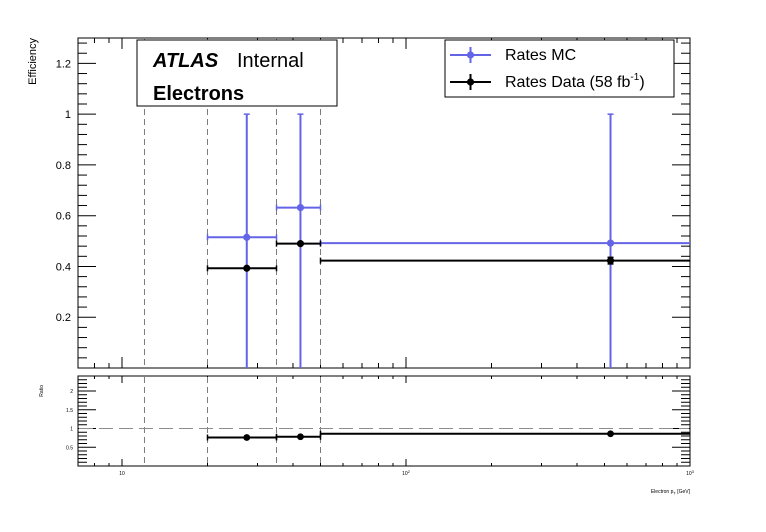 Image resolution: width=766 pixels, height=532 pixels. Describe the element at coordinates (63, 267) in the screenshot. I see `y-tick-label: 0.4` at that location.